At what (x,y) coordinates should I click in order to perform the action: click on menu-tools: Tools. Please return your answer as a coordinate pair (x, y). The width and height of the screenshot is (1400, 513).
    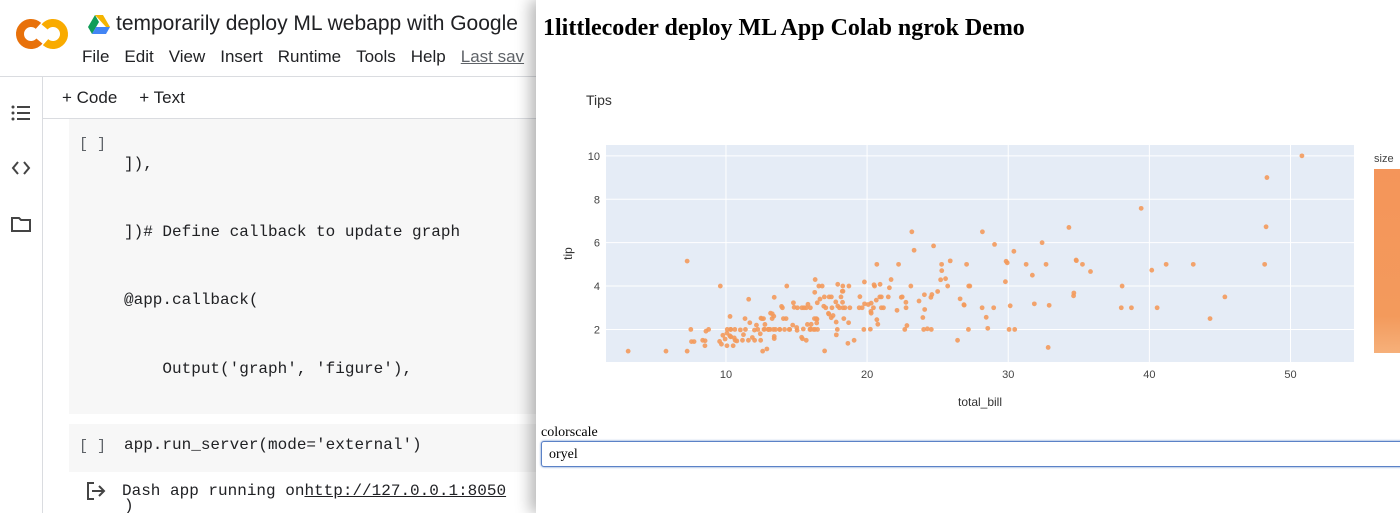
    Looking at the image, I should click on (376, 57).